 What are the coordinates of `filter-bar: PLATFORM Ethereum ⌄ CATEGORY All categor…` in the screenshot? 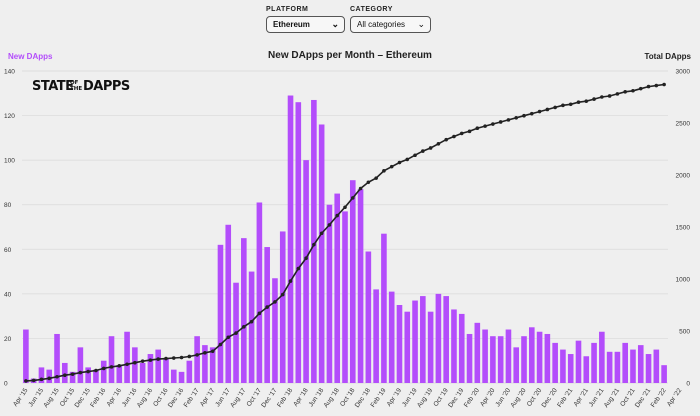 It's located at (350, 22).